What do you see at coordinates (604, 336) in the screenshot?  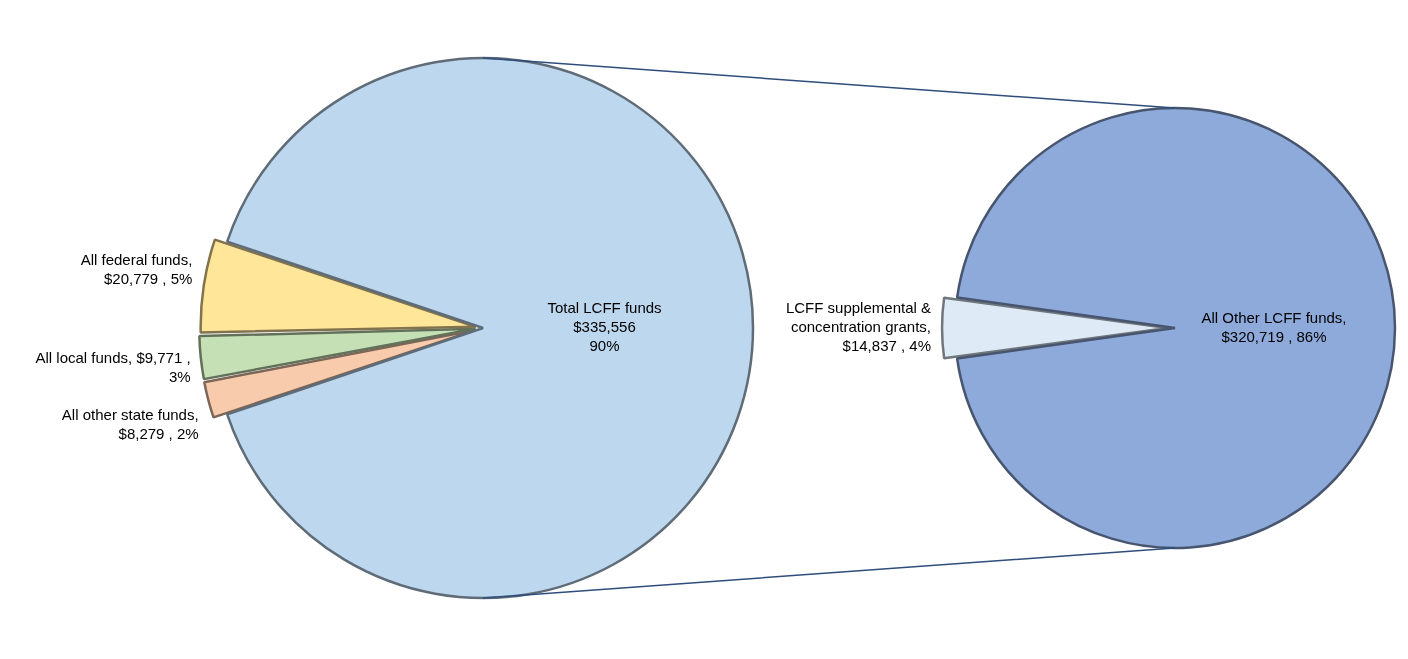 I see `data-label: $335,556 90%` at bounding box center [604, 336].